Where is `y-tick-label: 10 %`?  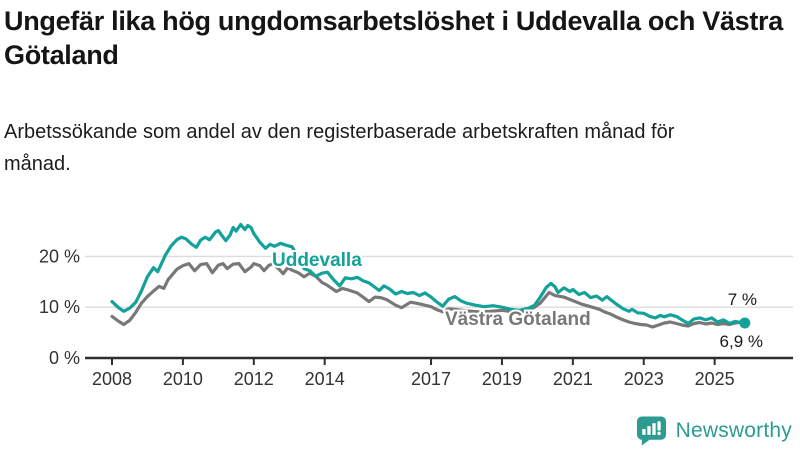 y-tick-label: 10 % is located at coordinates (59, 307).